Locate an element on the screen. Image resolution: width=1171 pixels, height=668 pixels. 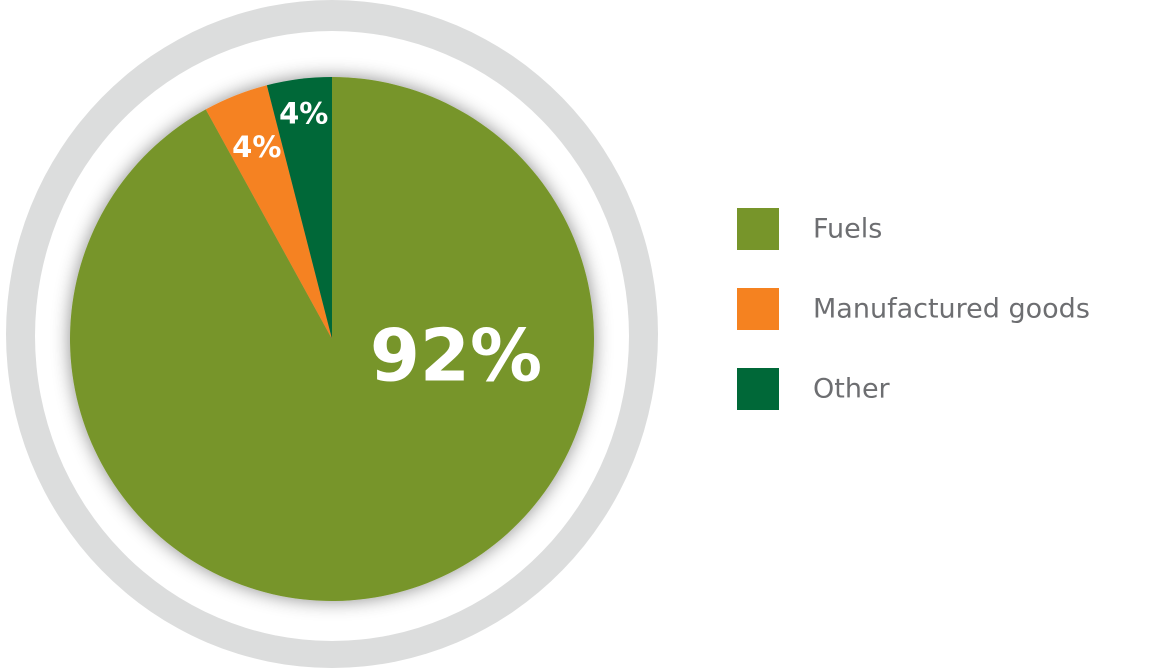
value-label: 92% is located at coordinates (456, 356).